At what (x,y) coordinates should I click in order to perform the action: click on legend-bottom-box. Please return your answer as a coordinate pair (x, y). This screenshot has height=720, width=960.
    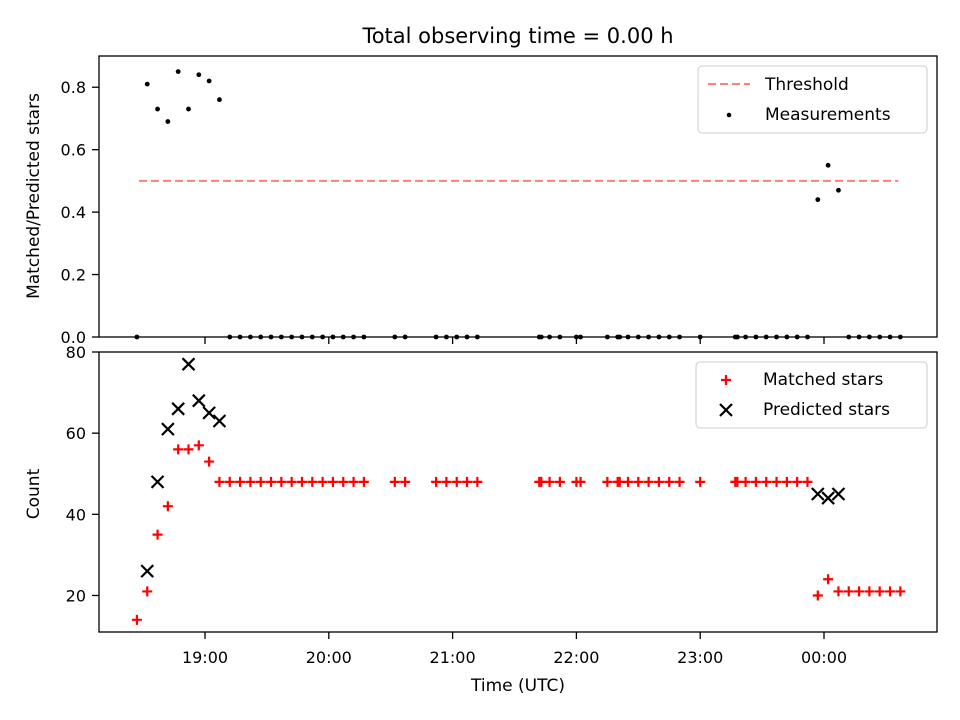
    Looking at the image, I should click on (811, 395).